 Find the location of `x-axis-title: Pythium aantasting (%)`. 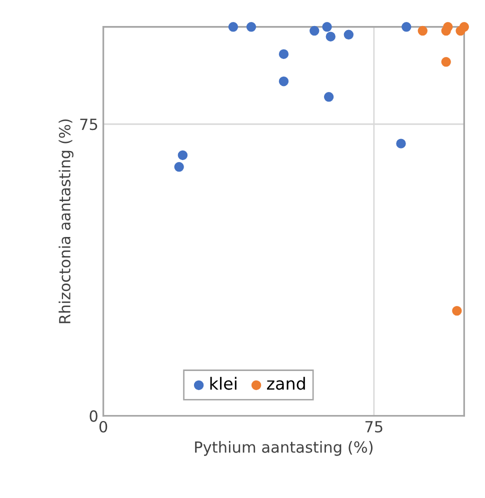

x-axis-title: Pythium aantasting (%) is located at coordinates (284, 448).